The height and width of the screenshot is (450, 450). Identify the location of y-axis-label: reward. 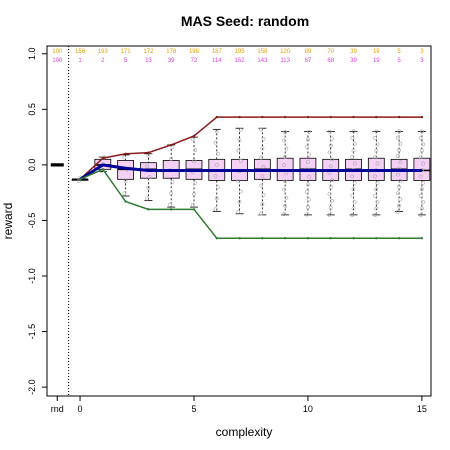
(8, 221).